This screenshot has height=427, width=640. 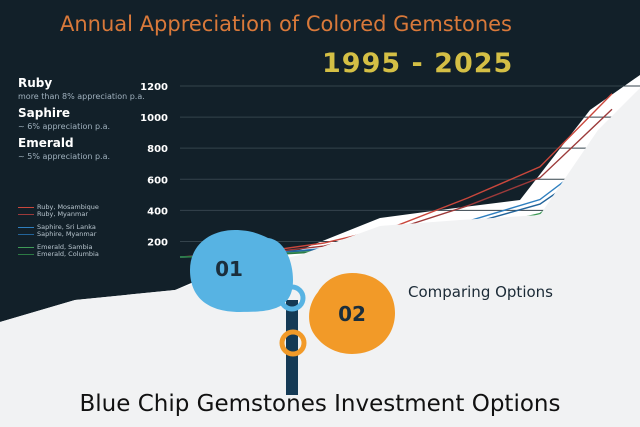 What do you see at coordinates (66, 227) in the screenshot?
I see `legend-label: Saphire, Sri Lanka` at bounding box center [66, 227].